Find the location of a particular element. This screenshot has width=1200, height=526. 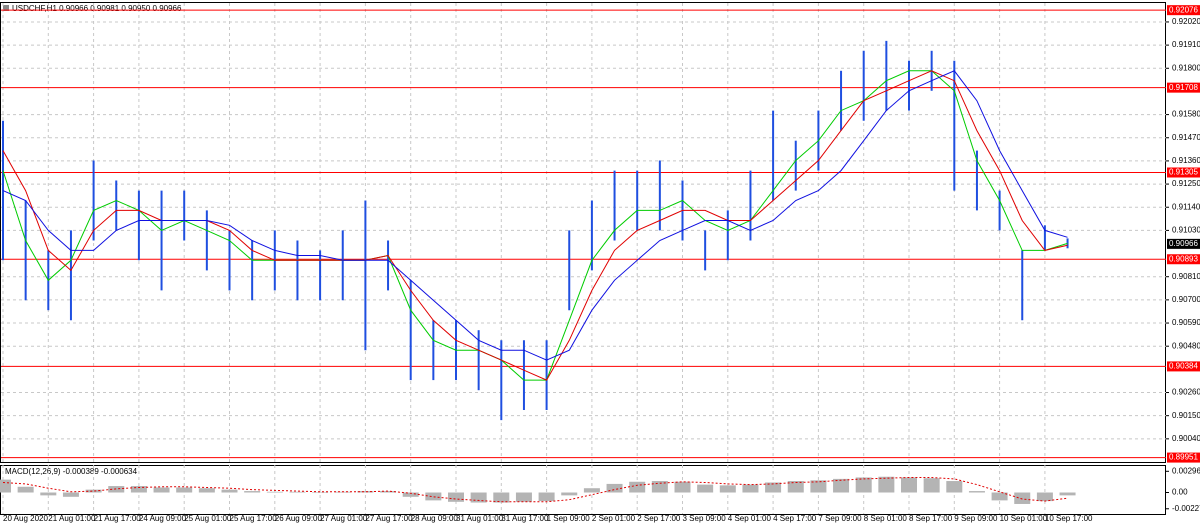

y-tick-label: 0.91800 is located at coordinates (1186, 67).